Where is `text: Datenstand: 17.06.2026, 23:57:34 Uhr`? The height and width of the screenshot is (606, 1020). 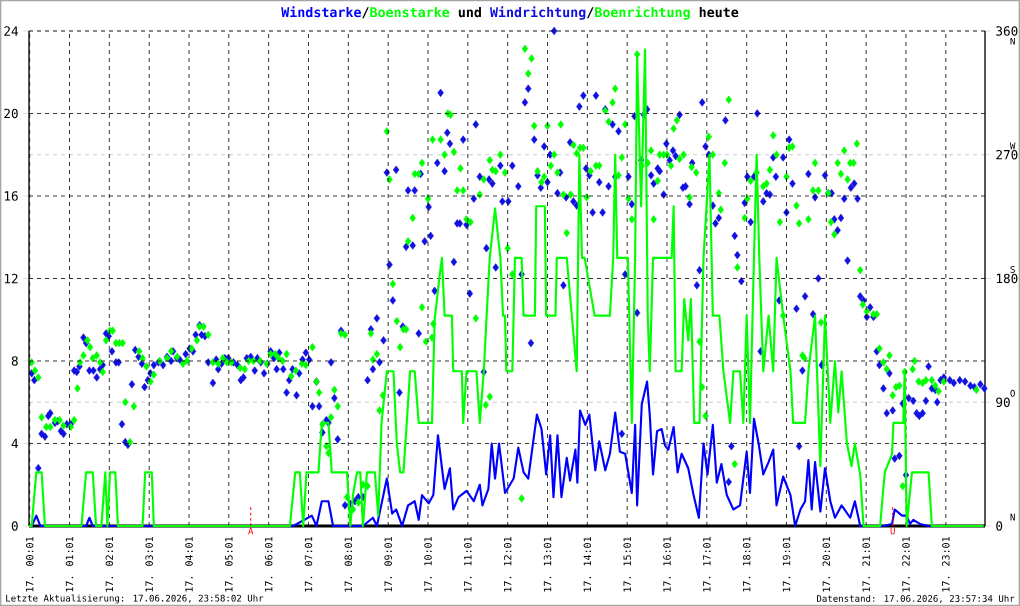
text: Datenstand: 17.06.2026, 23:57:34 Uhr is located at coordinates (916, 599).